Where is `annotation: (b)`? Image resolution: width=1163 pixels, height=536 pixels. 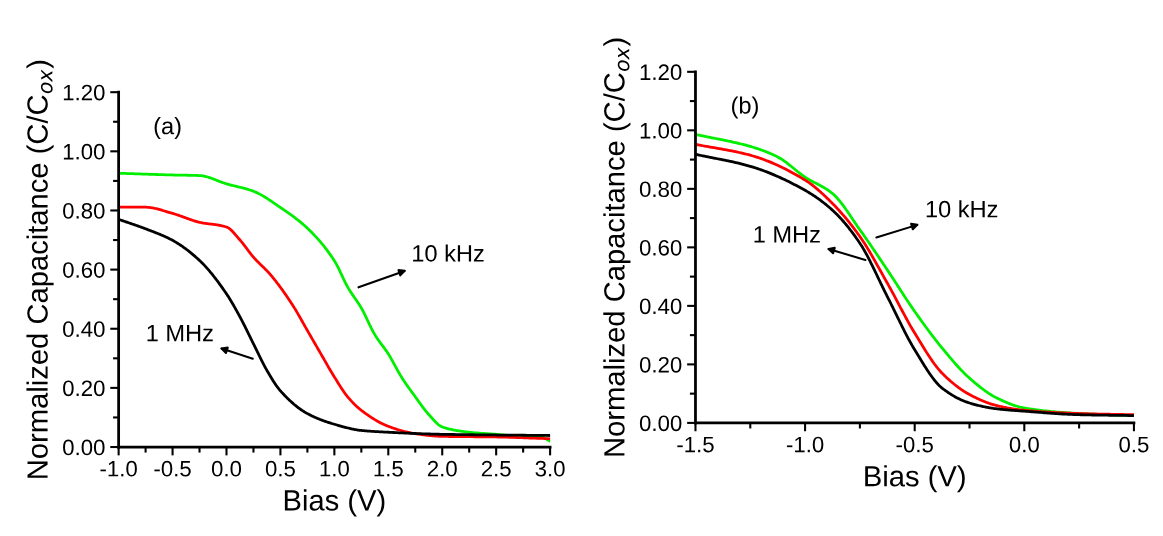 annotation: (b) is located at coordinates (745, 107).